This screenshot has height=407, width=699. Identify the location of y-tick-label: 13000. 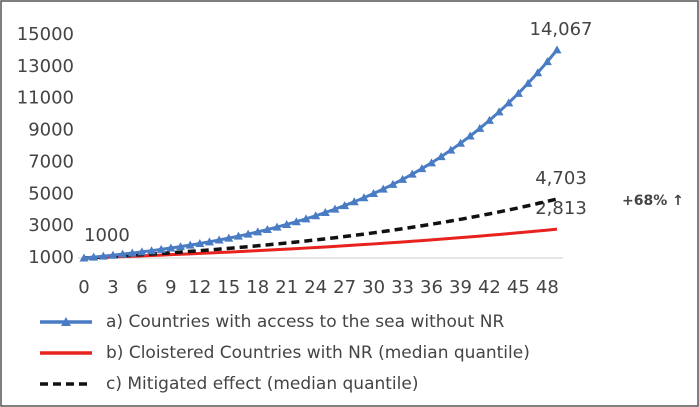
(45, 66).